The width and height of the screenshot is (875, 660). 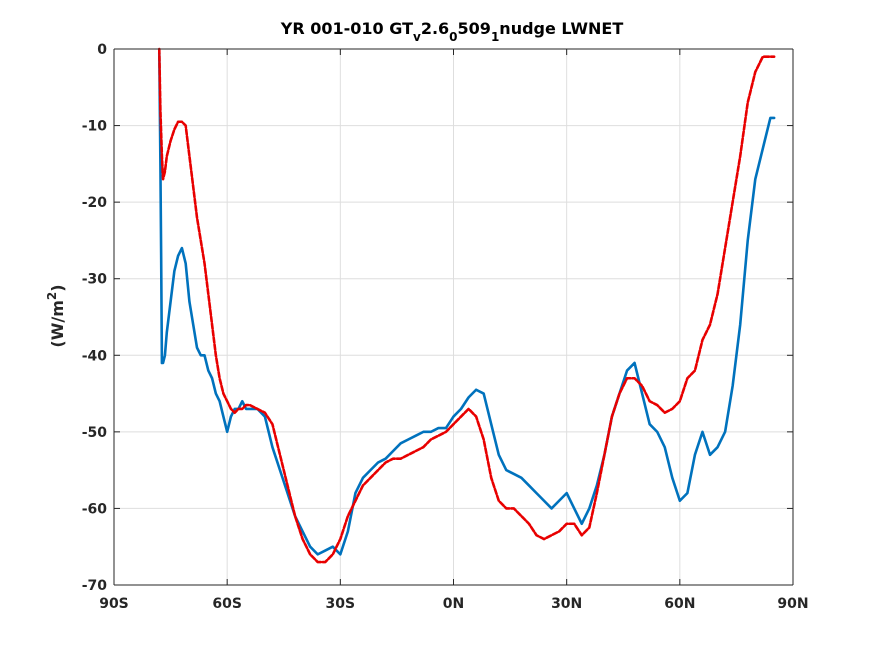 I want to click on chart-title: YR 001-010 GTv2.605091nudge LWNET, so click(x=452, y=31).